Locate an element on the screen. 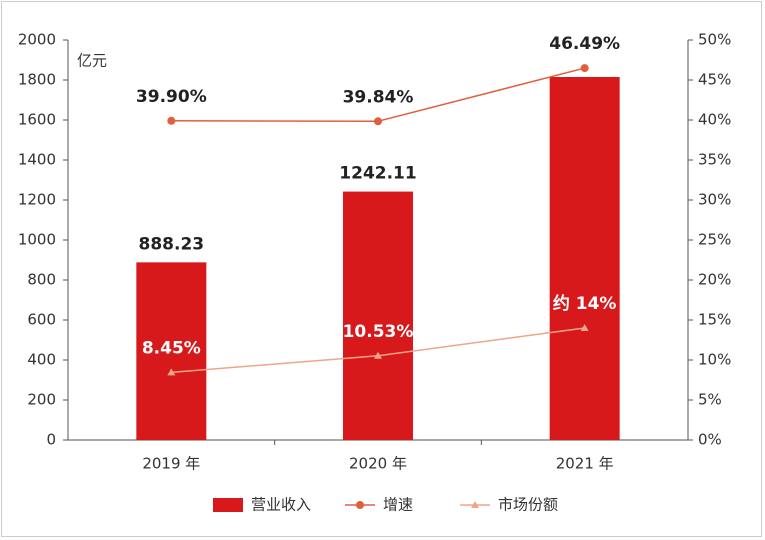 This screenshot has height=540, width=765. y2-tick-label: 10% is located at coordinates (714, 360).